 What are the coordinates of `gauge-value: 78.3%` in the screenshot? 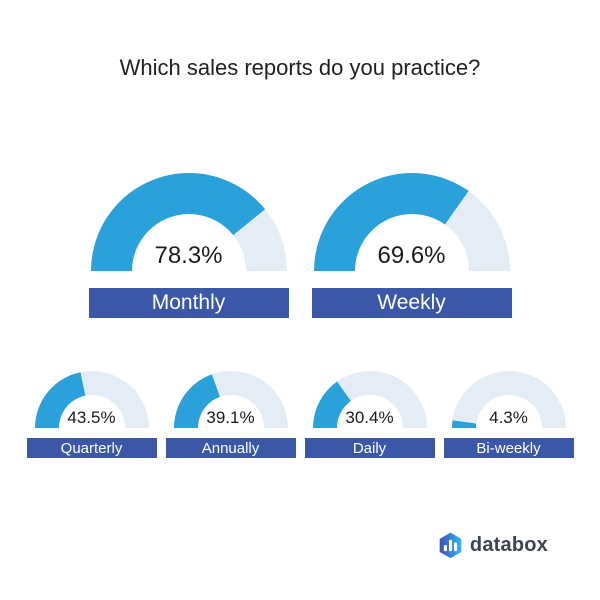 It's located at (188, 255).